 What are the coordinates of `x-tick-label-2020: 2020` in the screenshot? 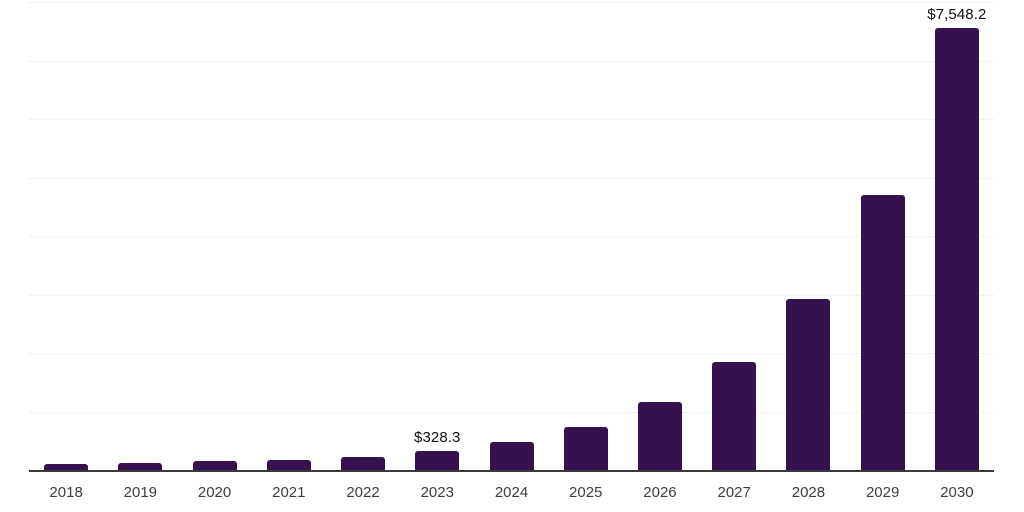 It's located at (214, 492).